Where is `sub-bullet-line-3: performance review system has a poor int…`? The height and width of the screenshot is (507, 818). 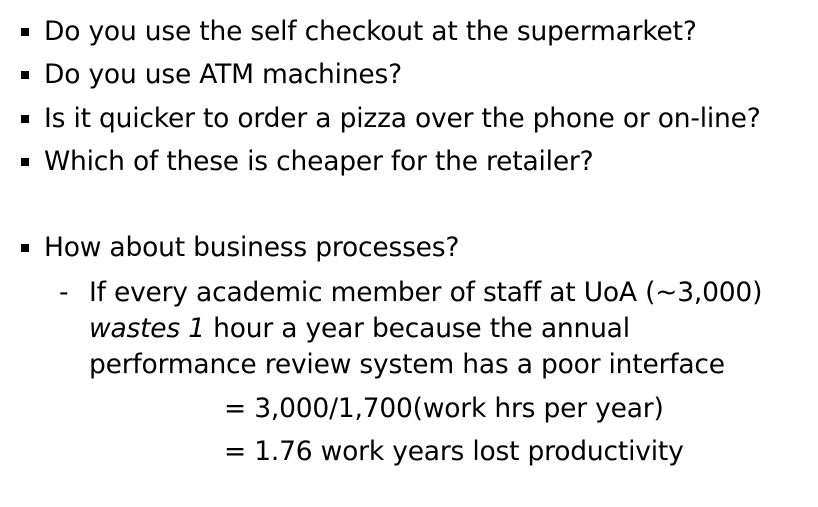 sub-bullet-line-3: performance review system has a poor int… is located at coordinates (407, 364).